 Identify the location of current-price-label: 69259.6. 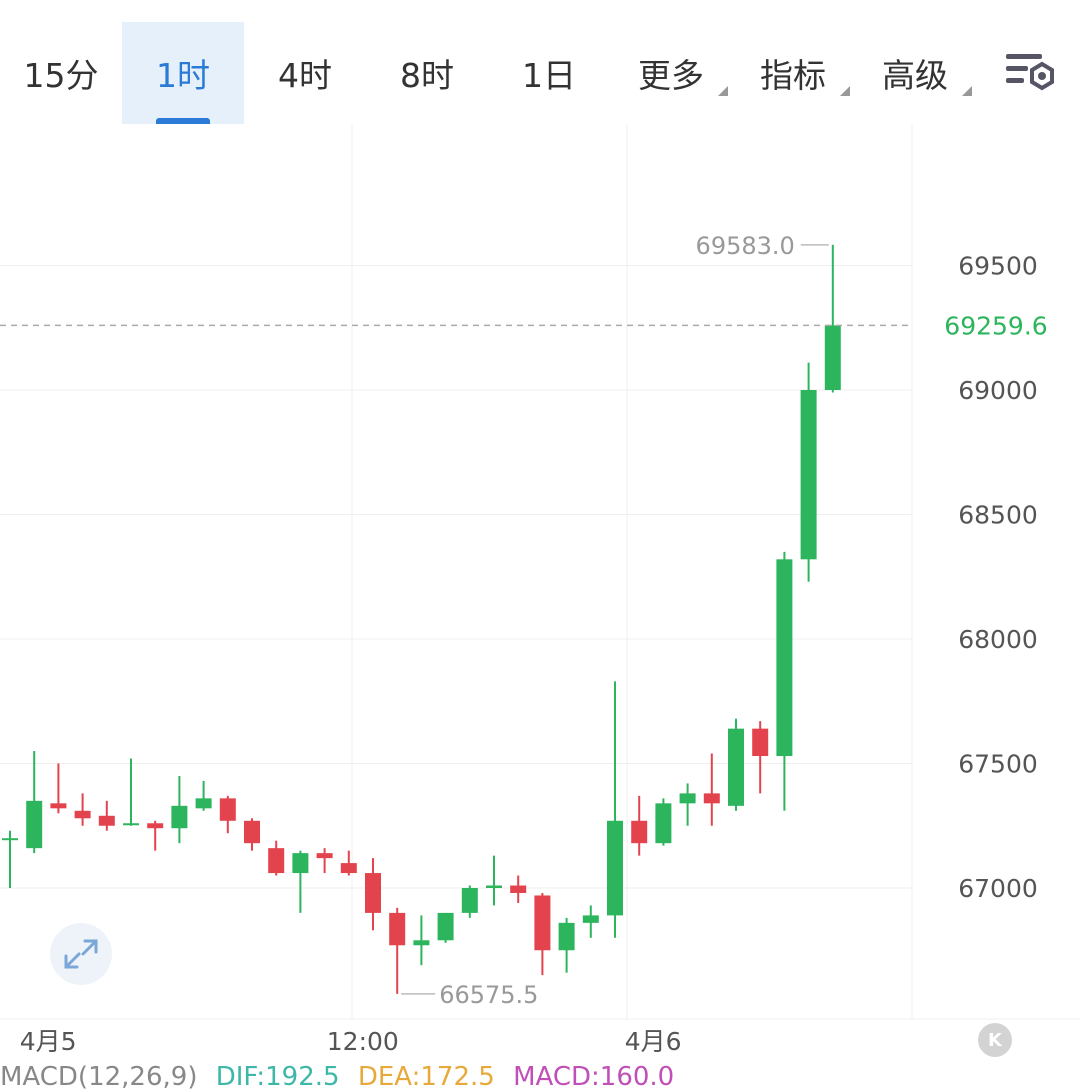
(995, 325).